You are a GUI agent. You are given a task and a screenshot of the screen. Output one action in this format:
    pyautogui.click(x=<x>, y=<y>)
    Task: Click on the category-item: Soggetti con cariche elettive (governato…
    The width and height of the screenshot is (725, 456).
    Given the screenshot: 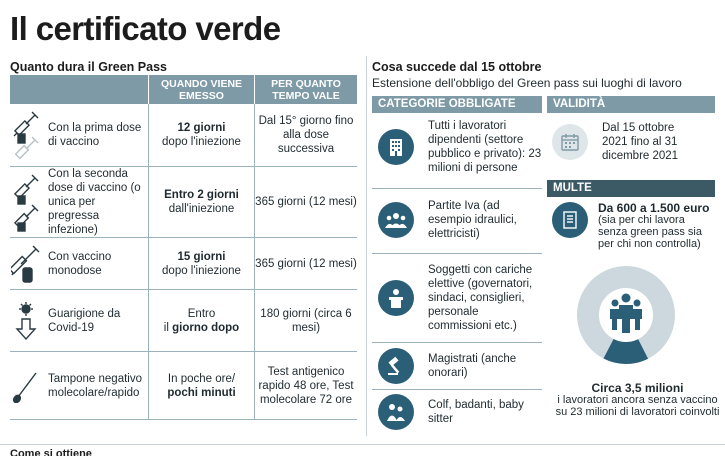 What is the action you would take?
    pyautogui.click(x=457, y=298)
    